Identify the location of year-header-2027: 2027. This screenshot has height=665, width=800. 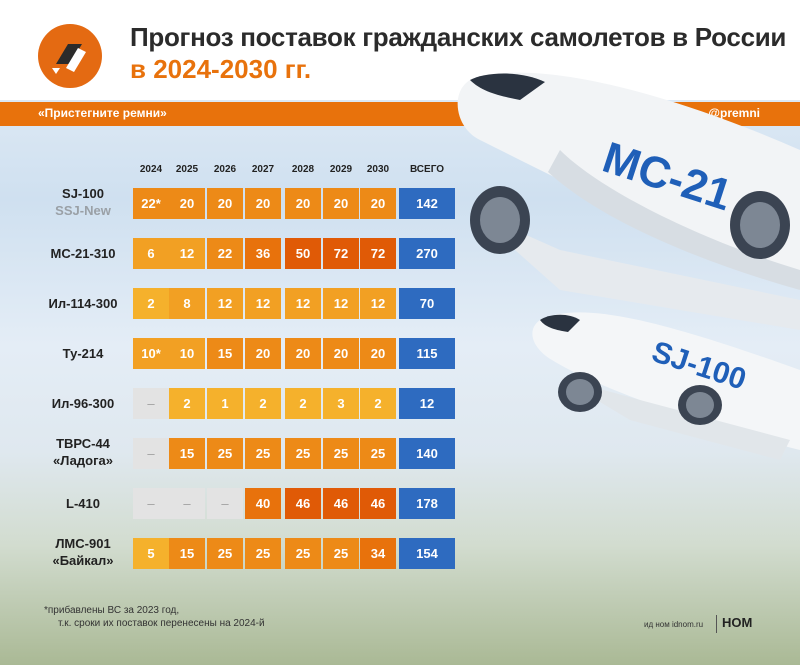
(263, 169).